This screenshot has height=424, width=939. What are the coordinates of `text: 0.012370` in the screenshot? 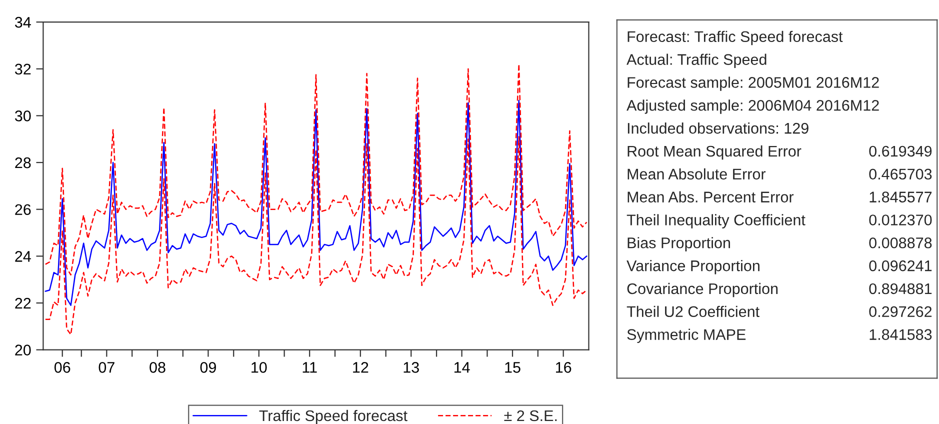 It's located at (900, 220).